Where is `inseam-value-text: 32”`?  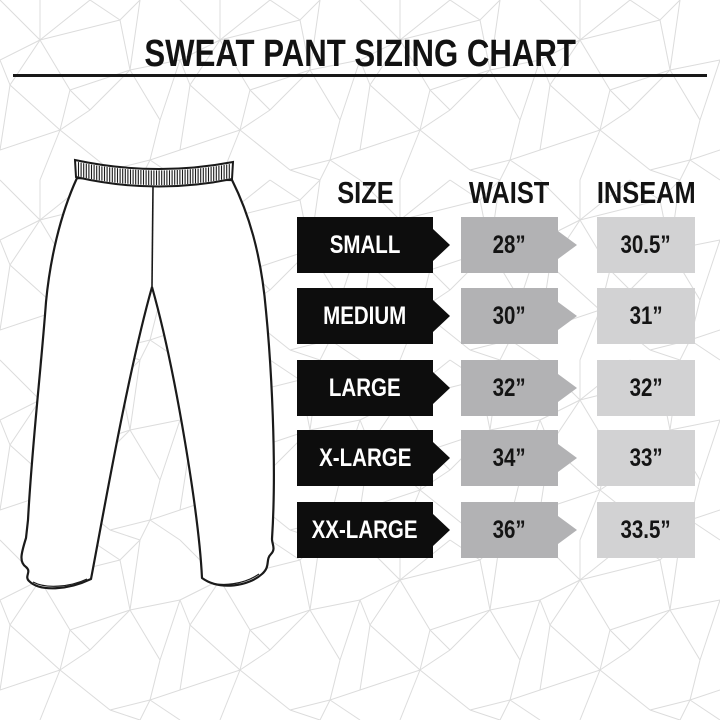
inseam-value-text: 32” is located at coordinates (646, 387).